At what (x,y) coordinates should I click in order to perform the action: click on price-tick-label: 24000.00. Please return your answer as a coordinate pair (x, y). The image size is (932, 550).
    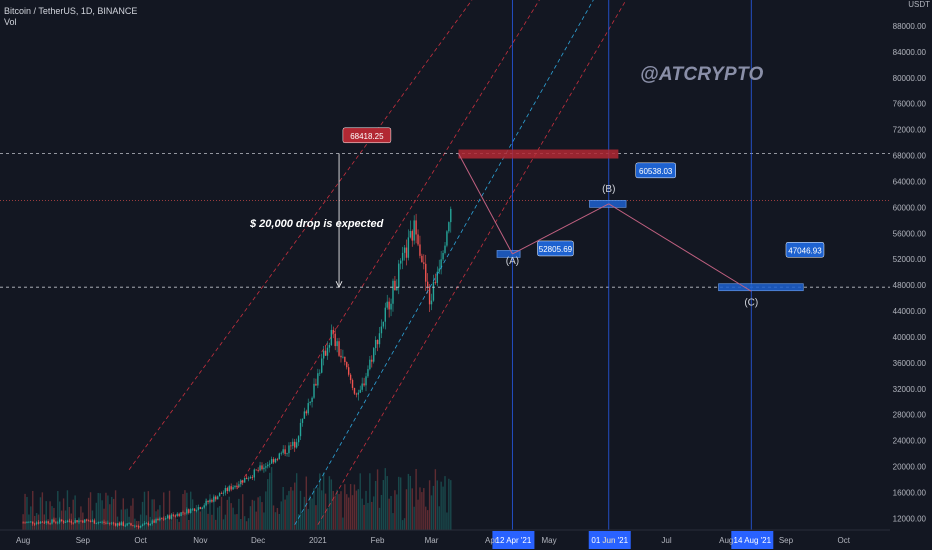
    Looking at the image, I should click on (910, 441).